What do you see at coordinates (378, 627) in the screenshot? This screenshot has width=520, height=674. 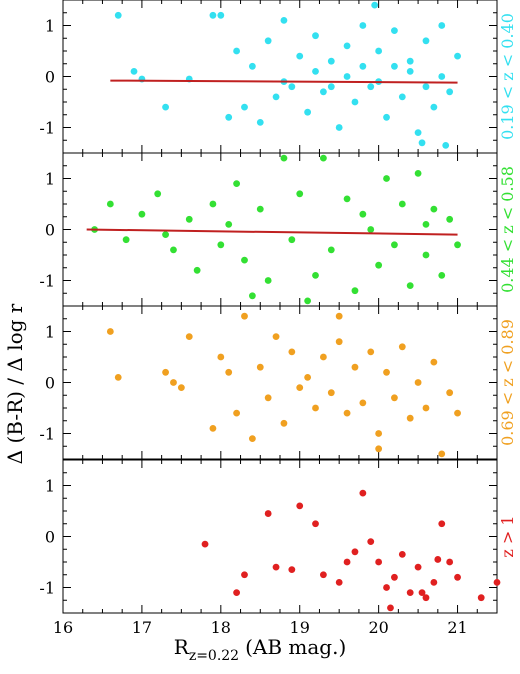 I see `x-tick-label: 20` at bounding box center [378, 627].